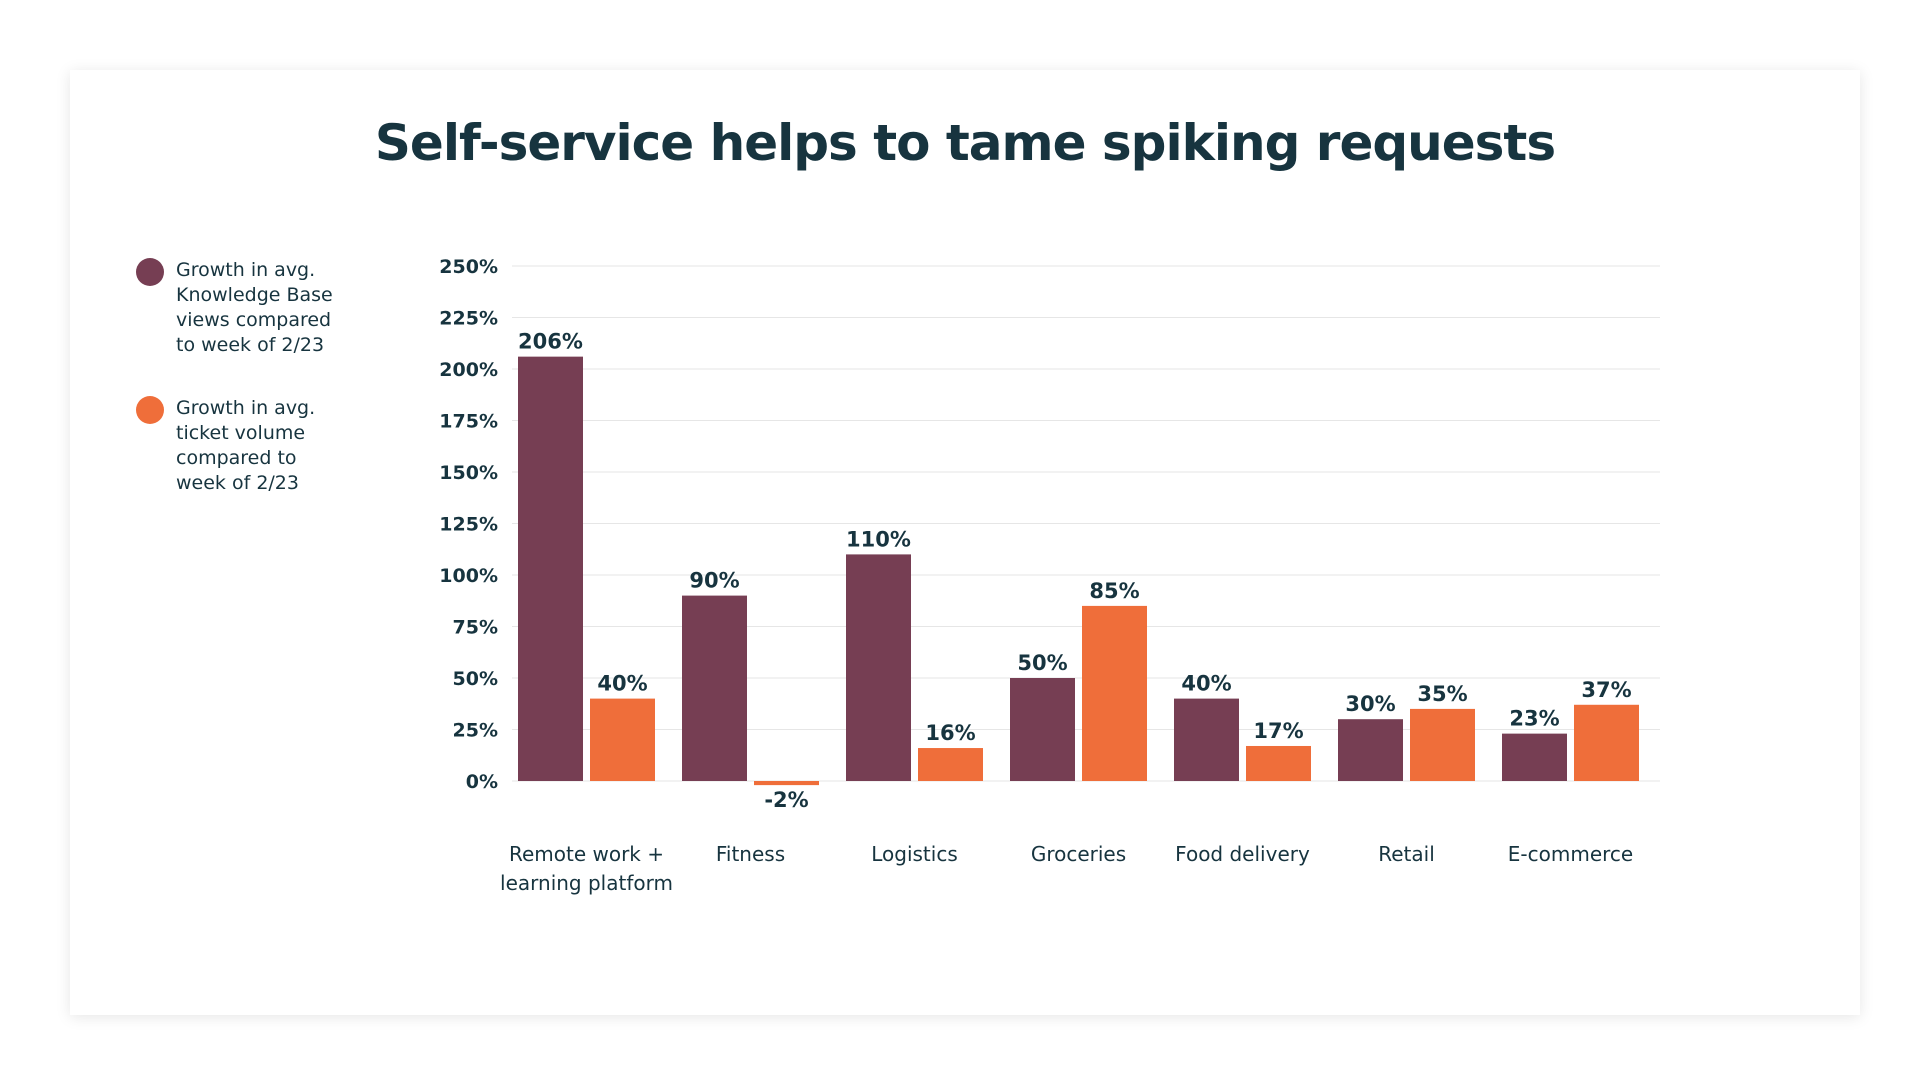  I want to click on x-category-label: Retail, so click(1406, 854).